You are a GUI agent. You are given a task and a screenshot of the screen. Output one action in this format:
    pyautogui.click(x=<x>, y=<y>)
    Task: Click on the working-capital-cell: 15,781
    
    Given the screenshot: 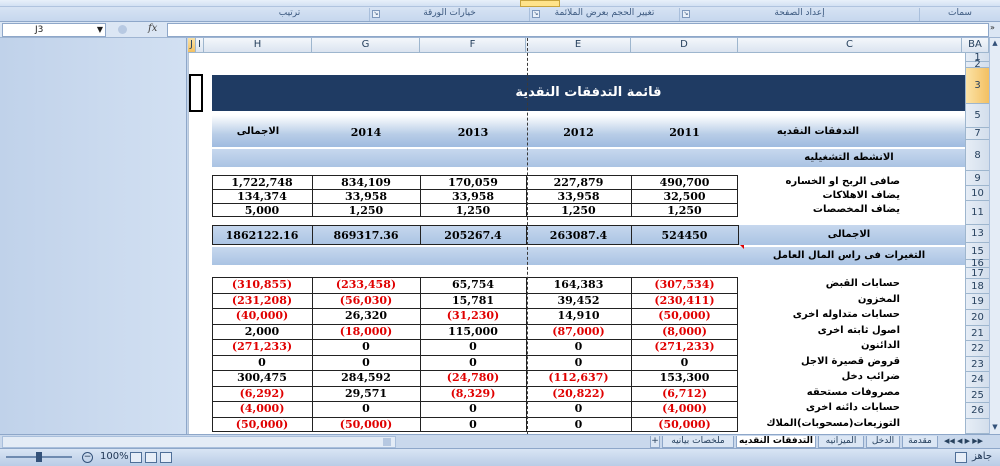 What is the action you would take?
    pyautogui.click(x=473, y=300)
    